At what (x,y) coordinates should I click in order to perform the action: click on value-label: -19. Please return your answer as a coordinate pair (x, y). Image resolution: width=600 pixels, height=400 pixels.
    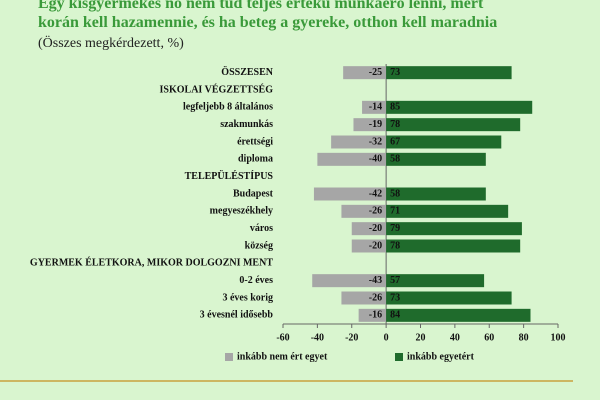
    Looking at the image, I should click on (375, 124).